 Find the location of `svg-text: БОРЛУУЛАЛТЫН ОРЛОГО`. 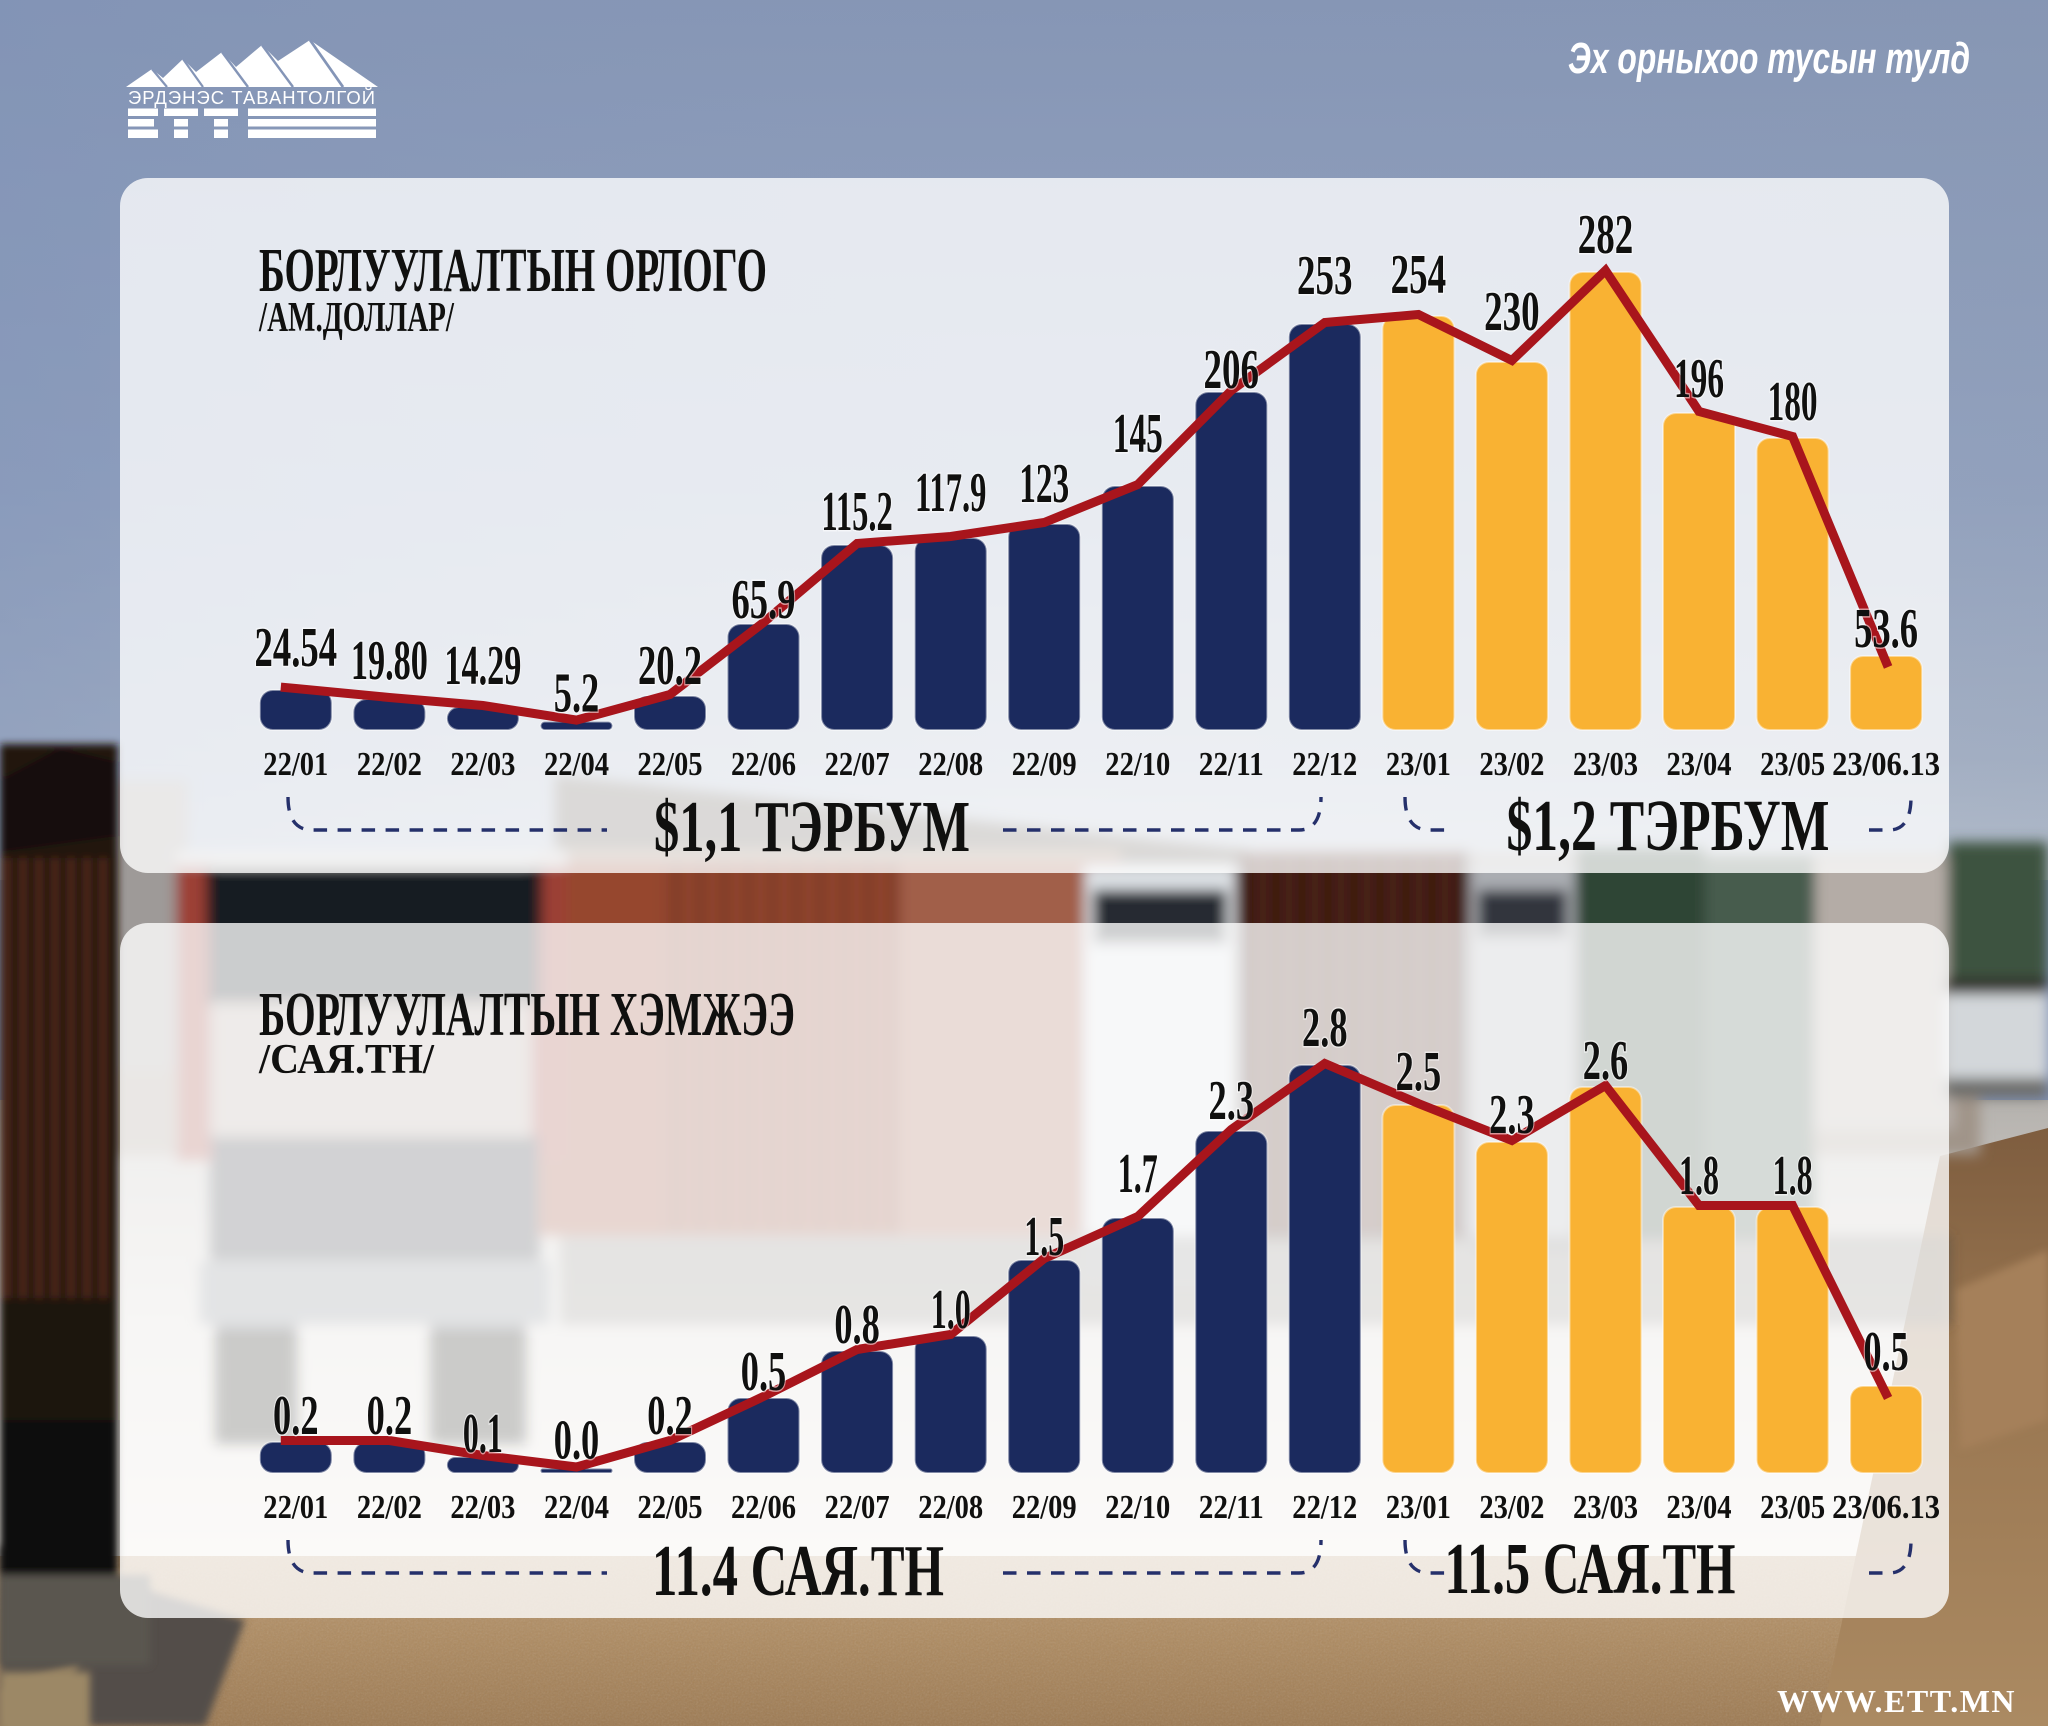

svg-text: БОРЛУУЛАЛТЫН ОРЛОГО is located at coordinates (513, 271).